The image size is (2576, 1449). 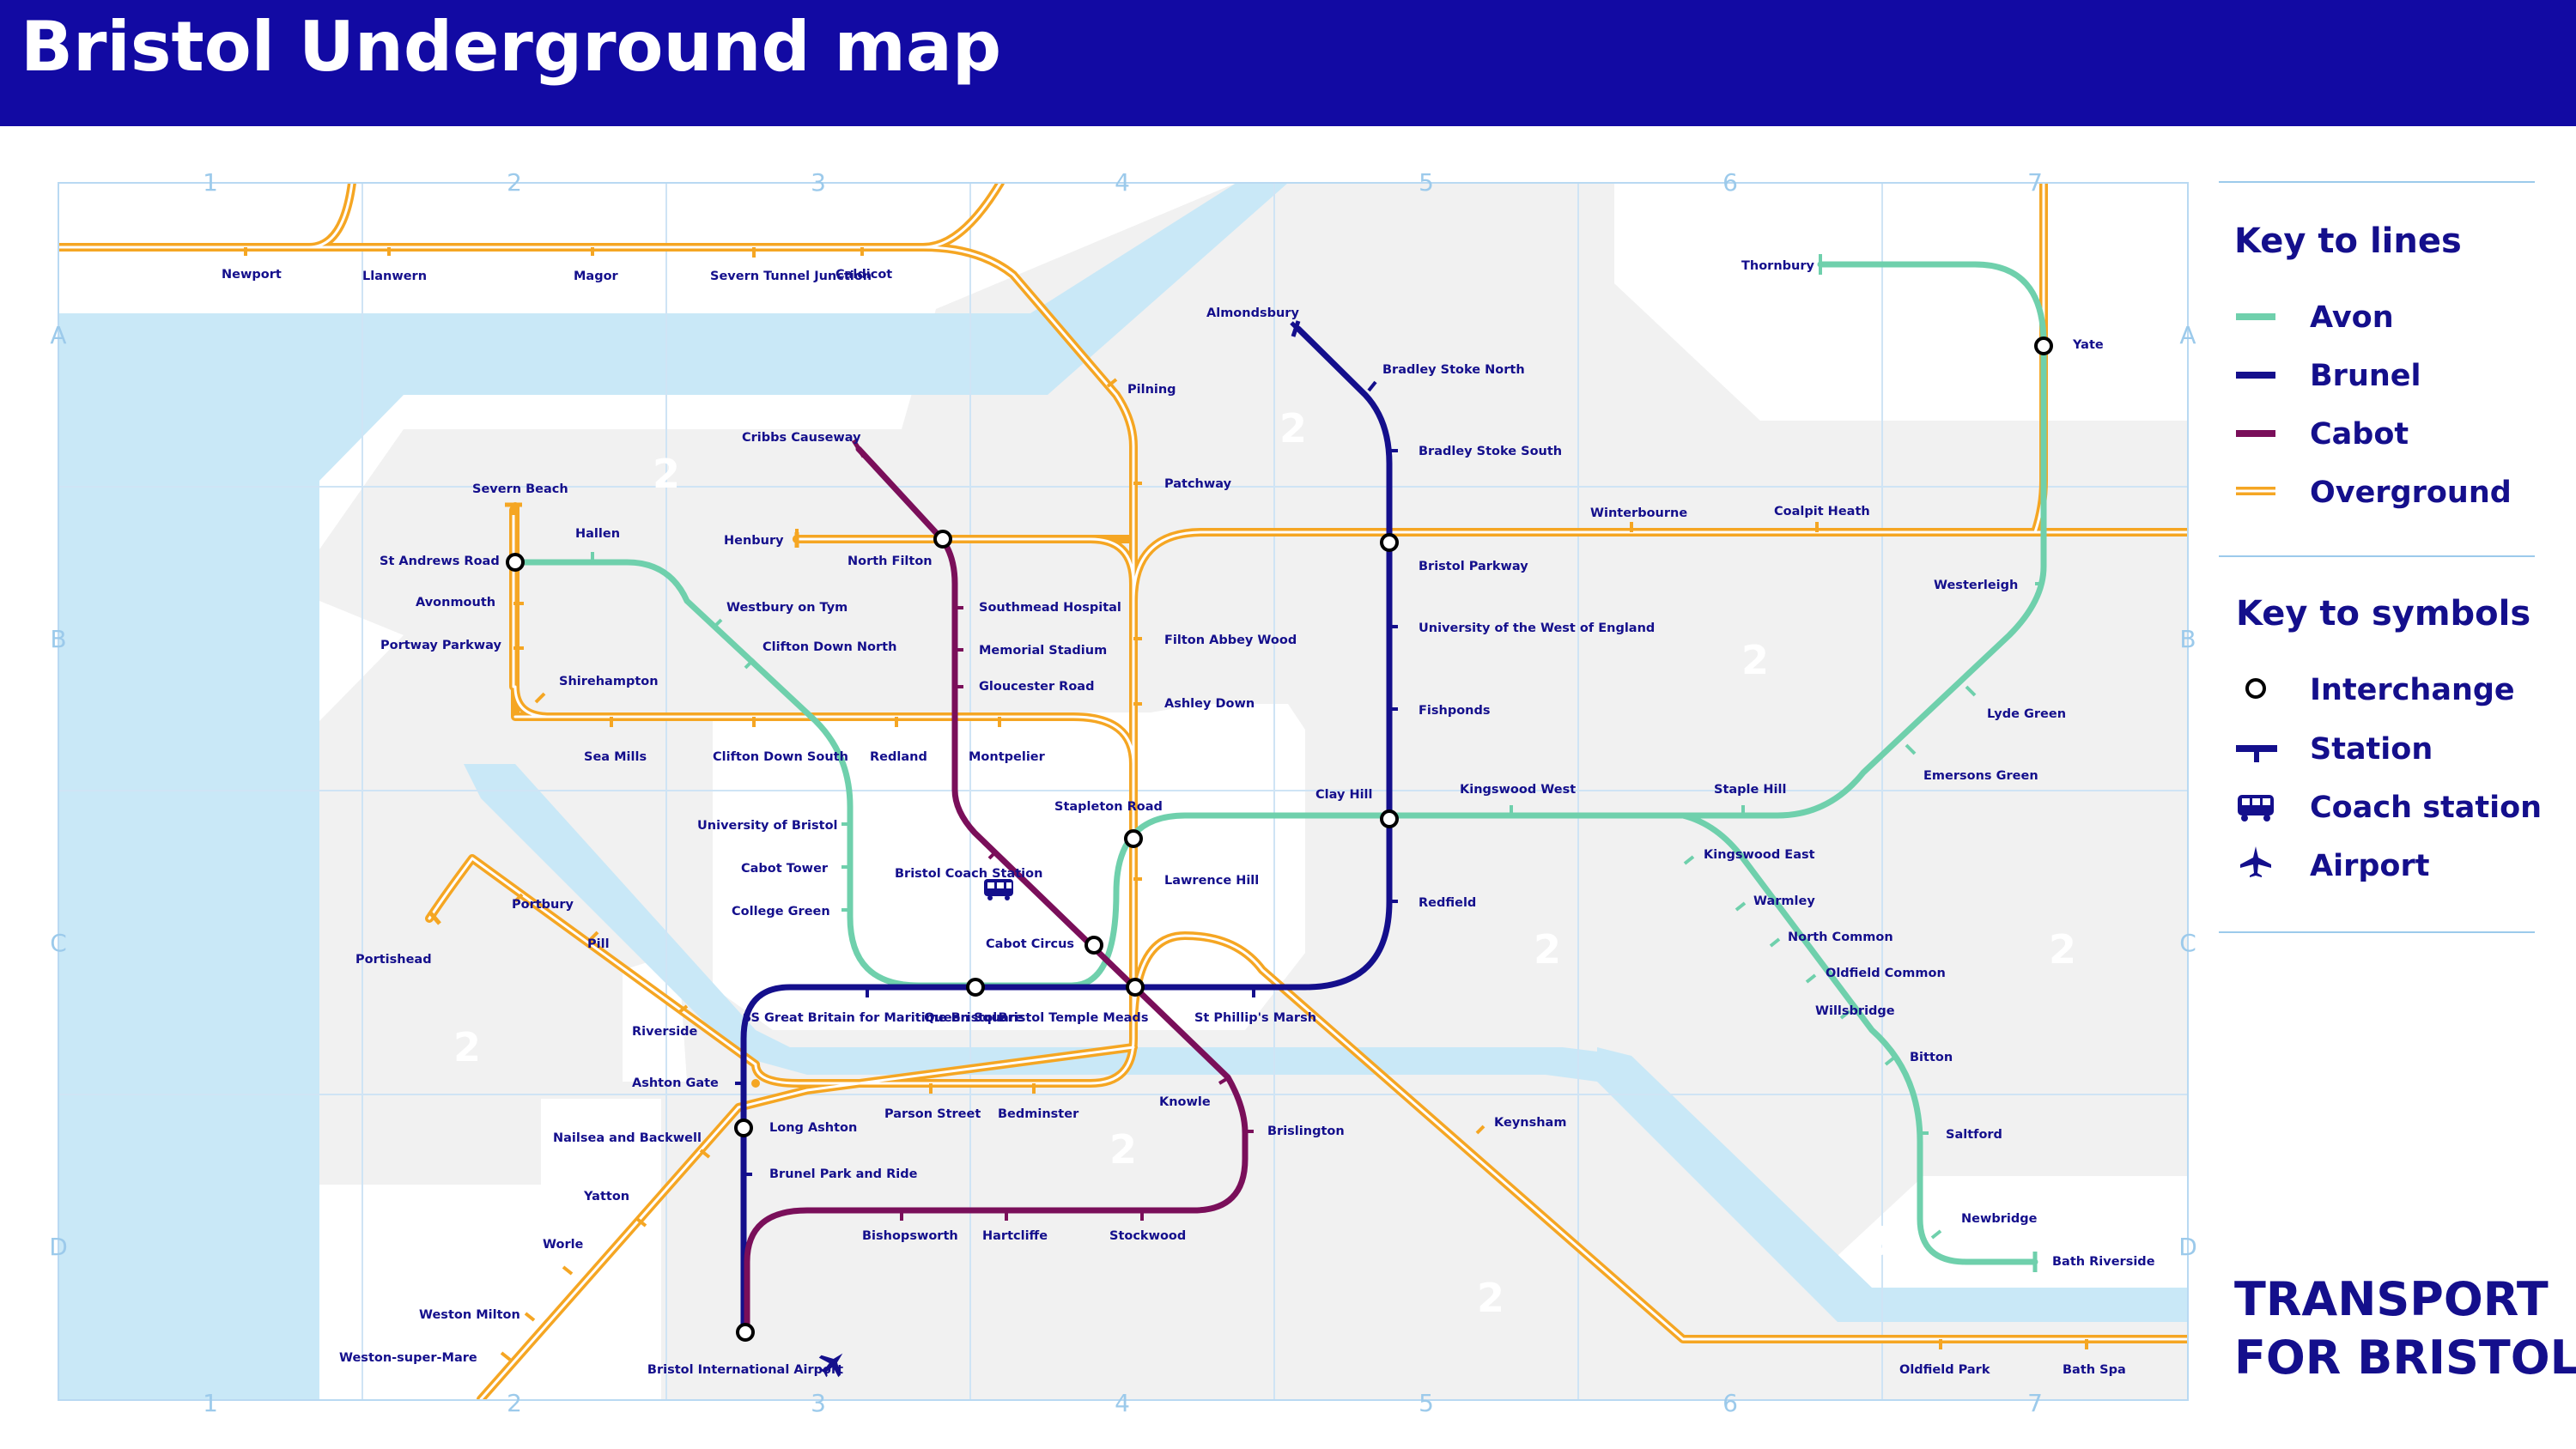 What do you see at coordinates (1252, 313) in the screenshot?
I see `station-label: Almondsbury` at bounding box center [1252, 313].